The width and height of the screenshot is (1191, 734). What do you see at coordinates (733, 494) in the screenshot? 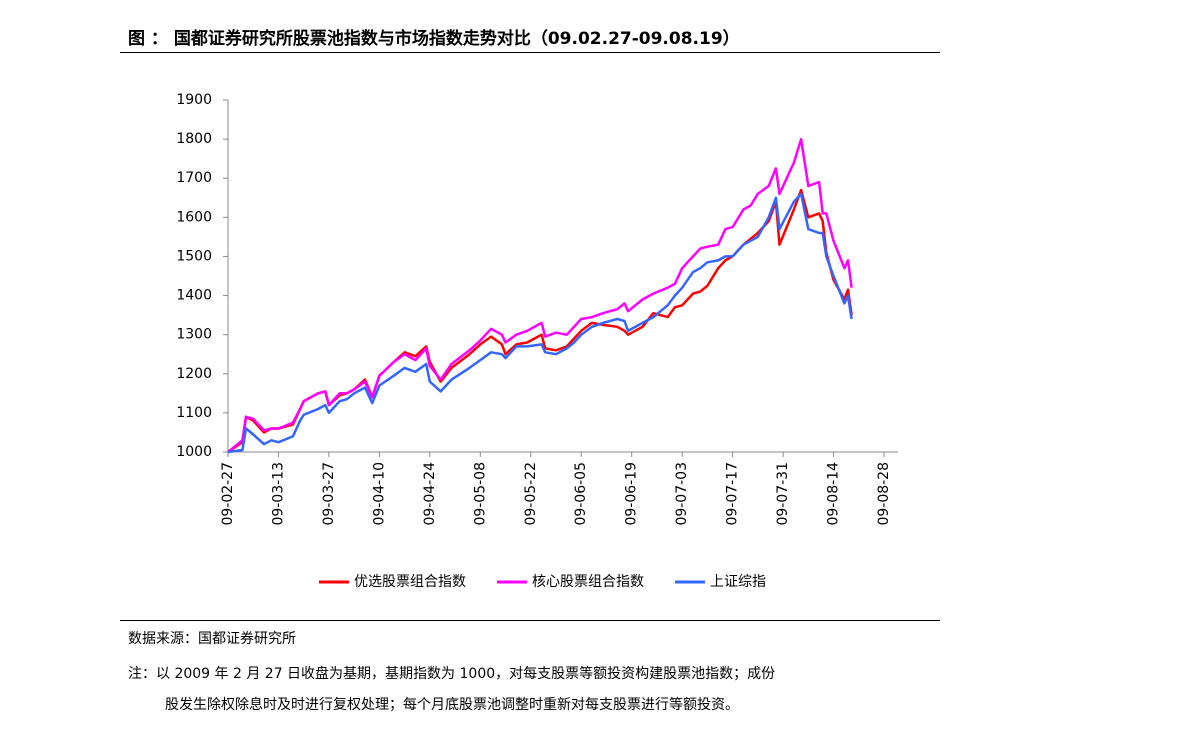
I see `x-tick-label: 09-07-17` at bounding box center [733, 494].